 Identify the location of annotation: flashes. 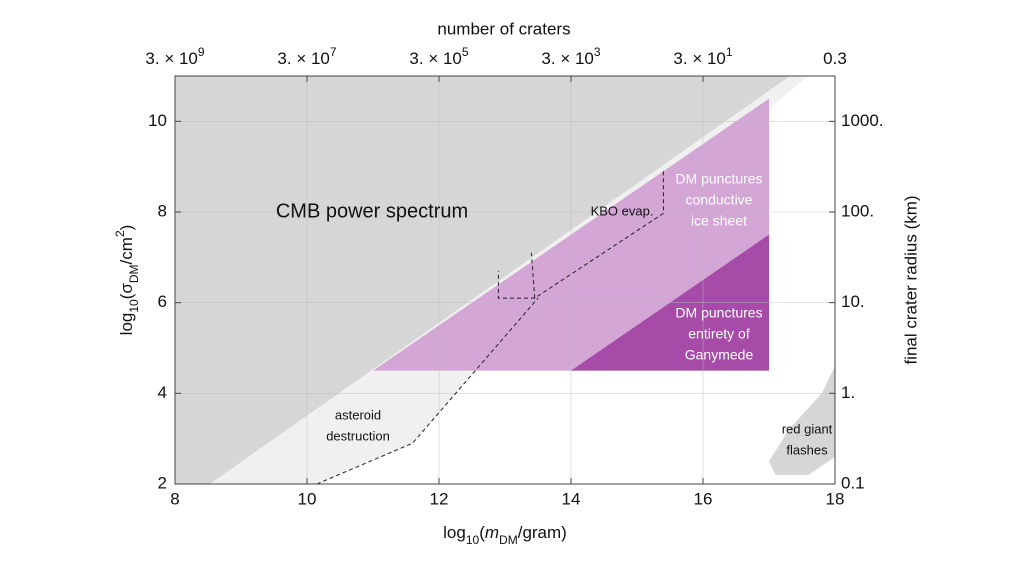
(807, 449).